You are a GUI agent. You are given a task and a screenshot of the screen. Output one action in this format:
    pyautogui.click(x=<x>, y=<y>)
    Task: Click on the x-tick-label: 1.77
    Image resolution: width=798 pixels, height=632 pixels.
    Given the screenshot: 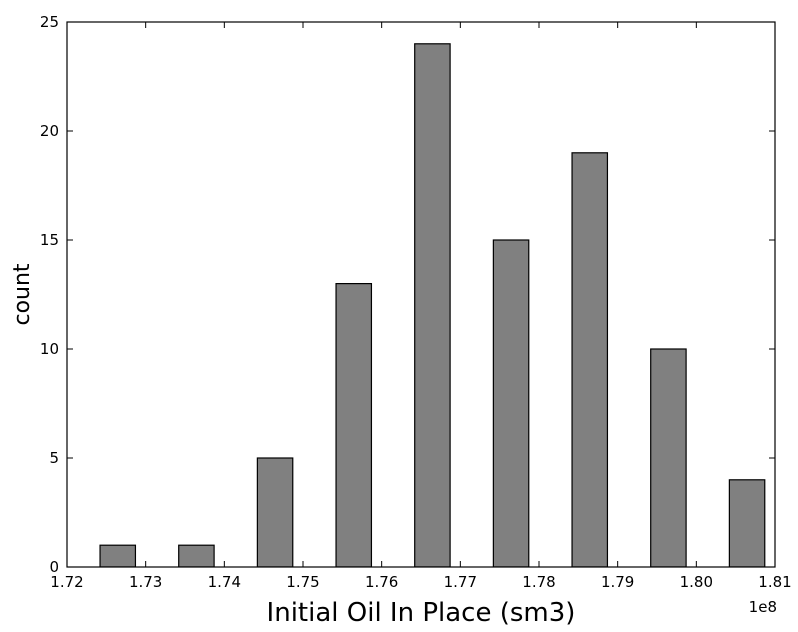 What is the action you would take?
    pyautogui.click(x=460, y=582)
    